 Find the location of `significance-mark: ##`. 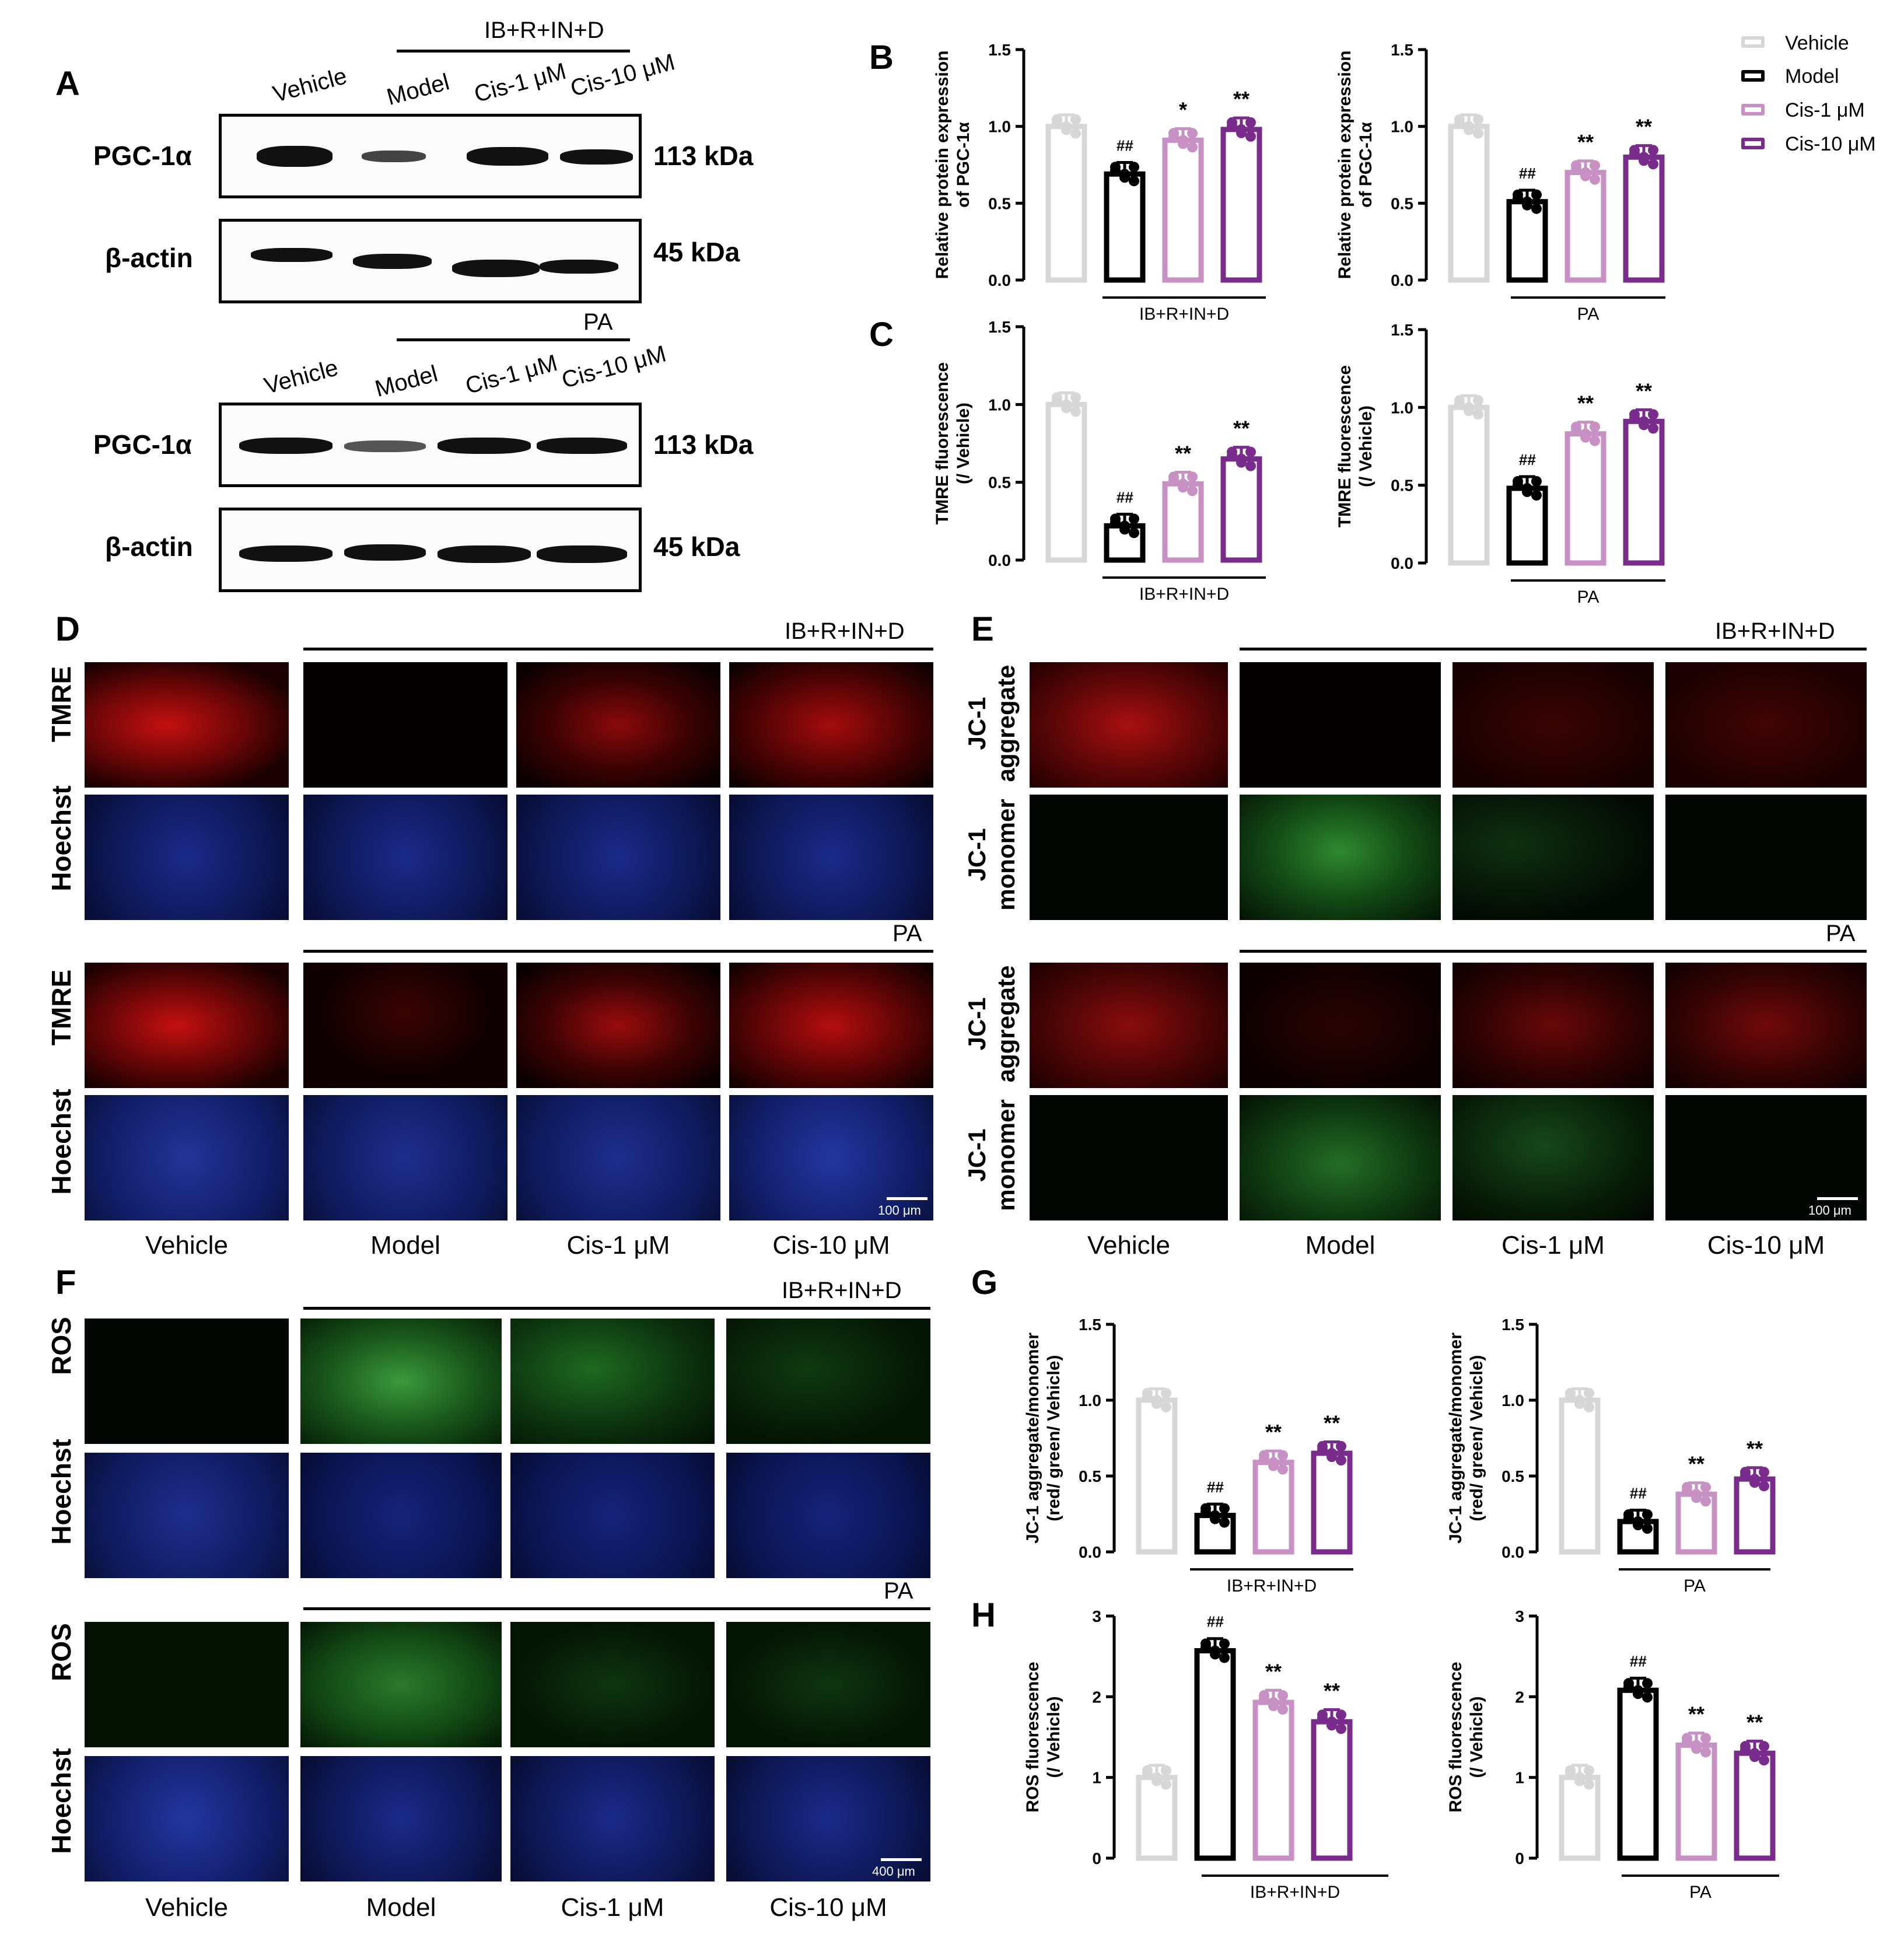

significance-mark: ## is located at coordinates (1124, 497).